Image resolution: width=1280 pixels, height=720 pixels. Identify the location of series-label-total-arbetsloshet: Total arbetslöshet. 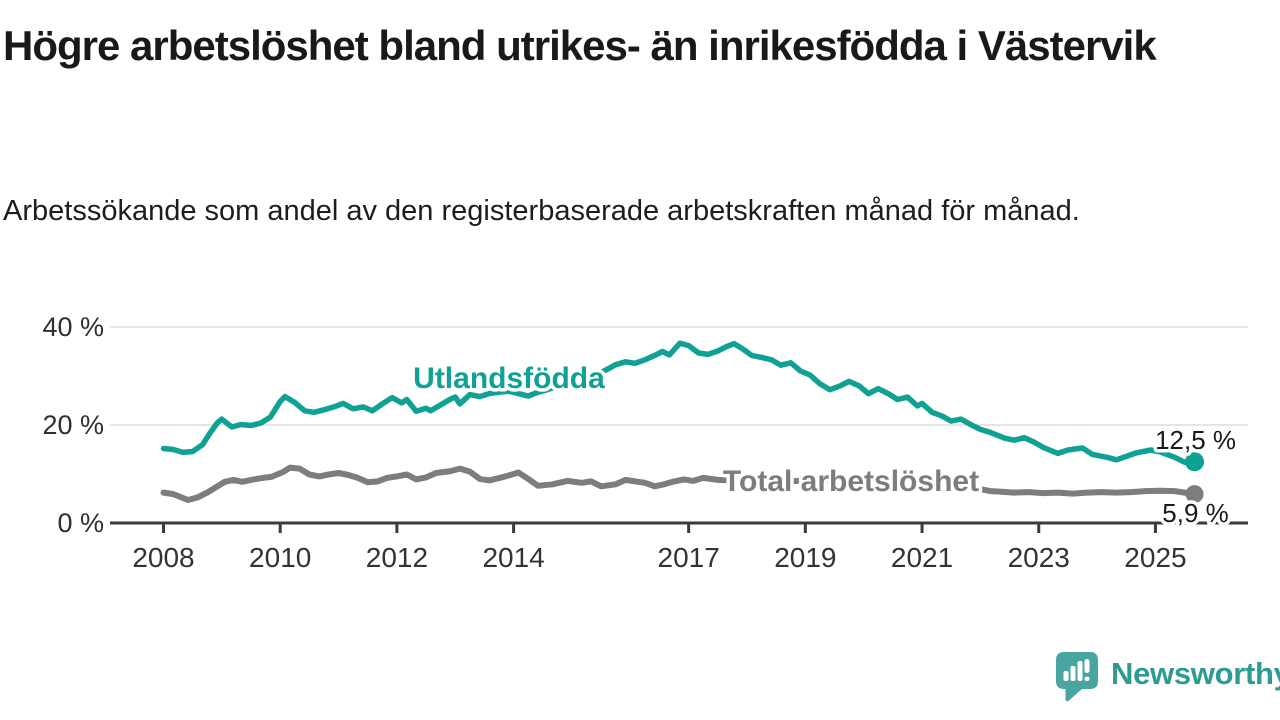
(851, 481).